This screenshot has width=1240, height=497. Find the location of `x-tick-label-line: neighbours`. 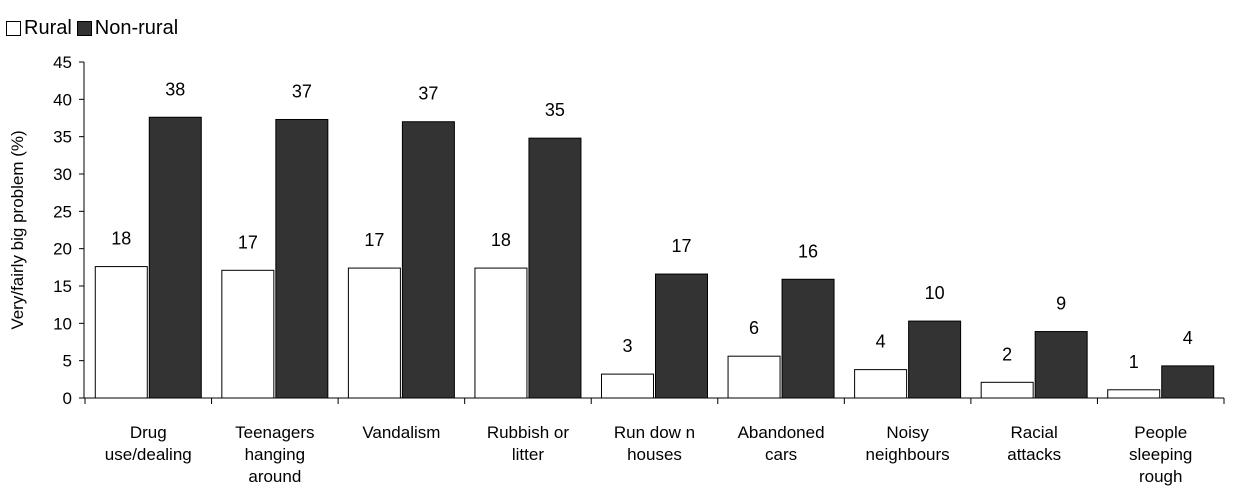

x-tick-label-line: neighbours is located at coordinates (908, 454).